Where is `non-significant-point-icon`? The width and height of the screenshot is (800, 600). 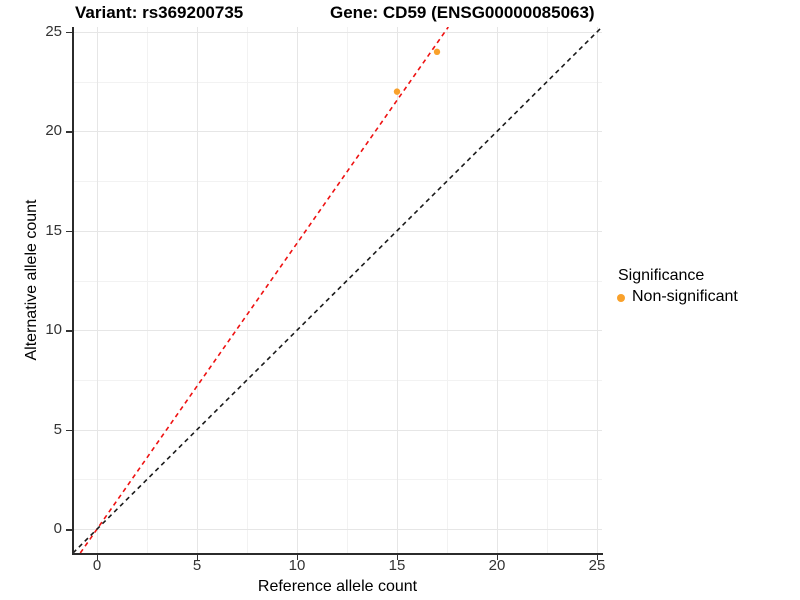
non-significant-point-icon is located at coordinates (621, 297).